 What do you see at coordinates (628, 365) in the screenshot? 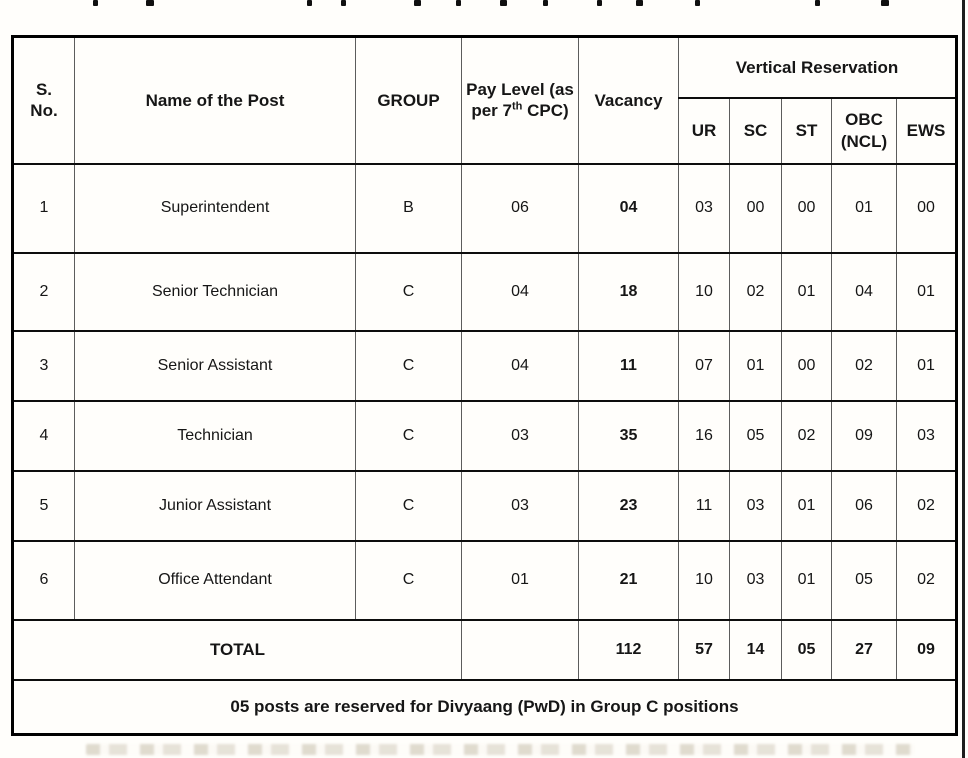
I see `cell-vacancy: 11` at bounding box center [628, 365].